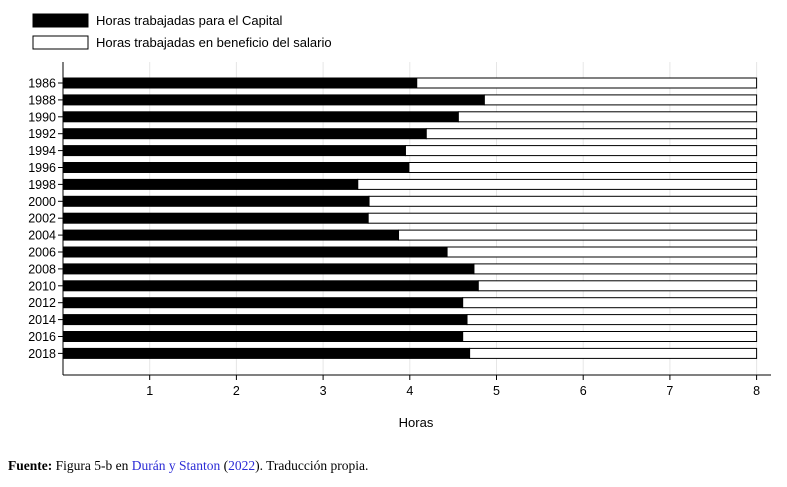  Describe the element at coordinates (189, 20) in the screenshot. I see `legend-label-1: Horas trabajadas para el Capital` at that location.